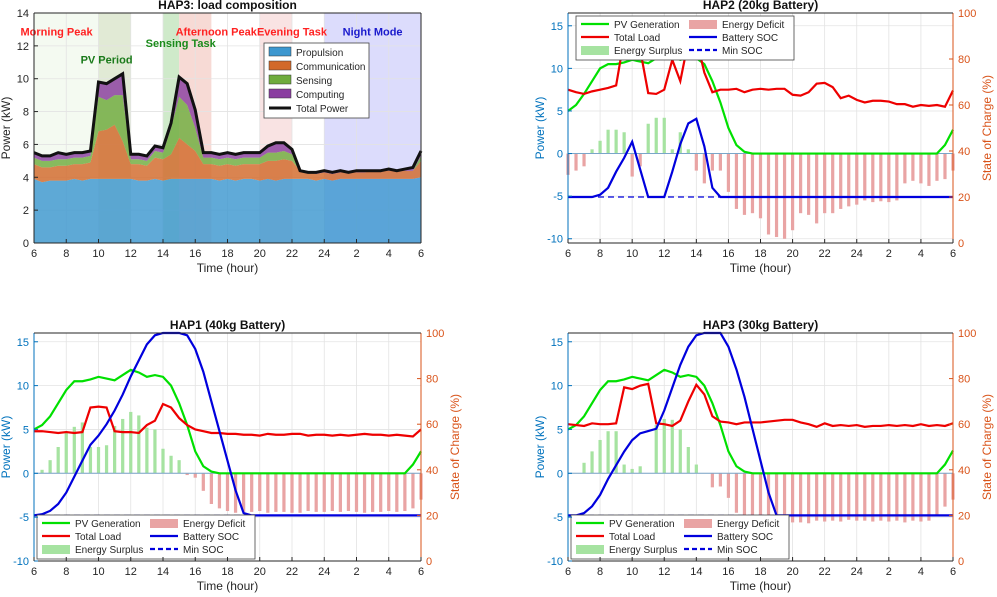  Describe the element at coordinates (280, 51) in the screenshot. I see `legend-swatch` at that location.